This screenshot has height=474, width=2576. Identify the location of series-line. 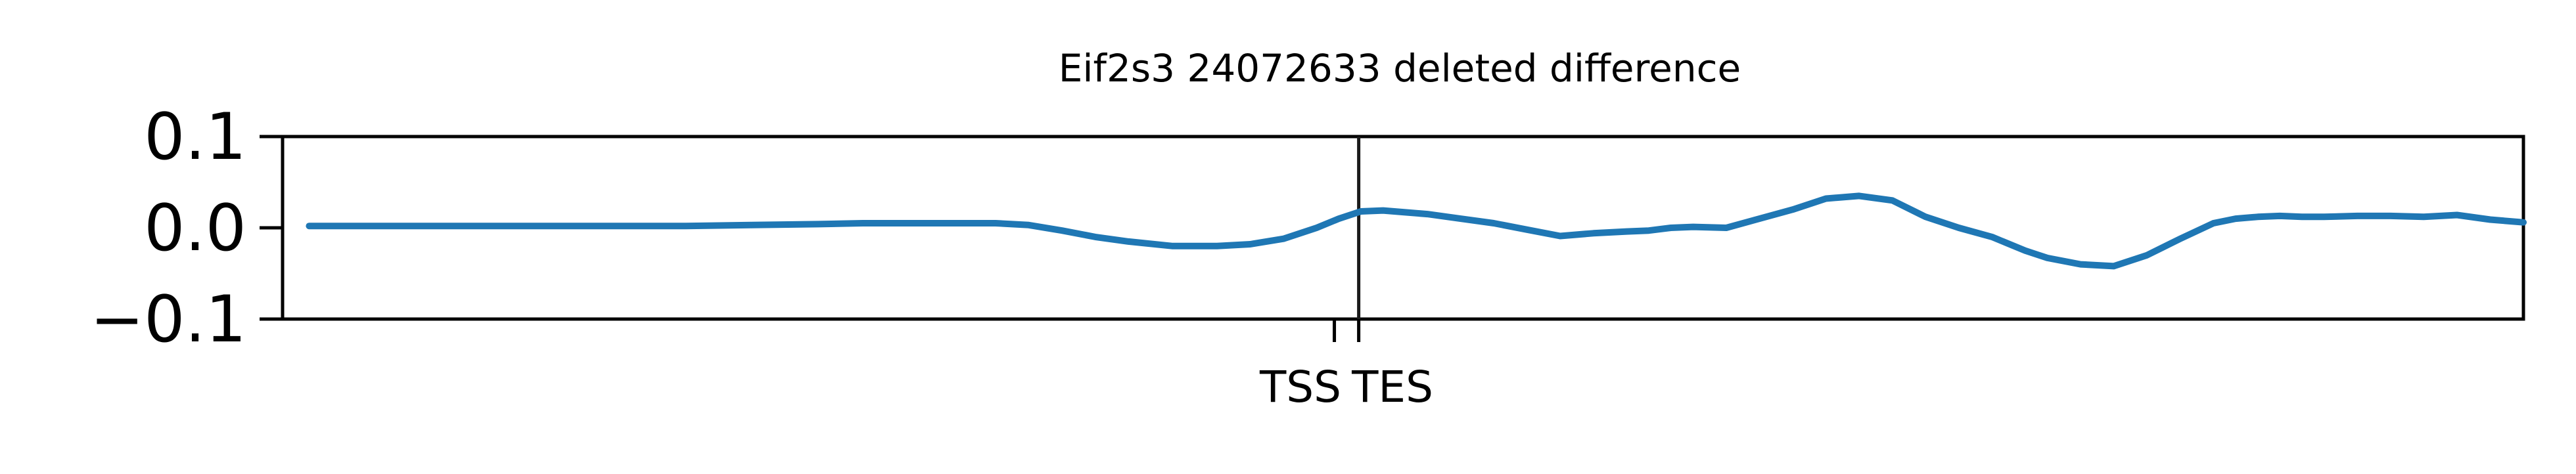
(1416, 231).